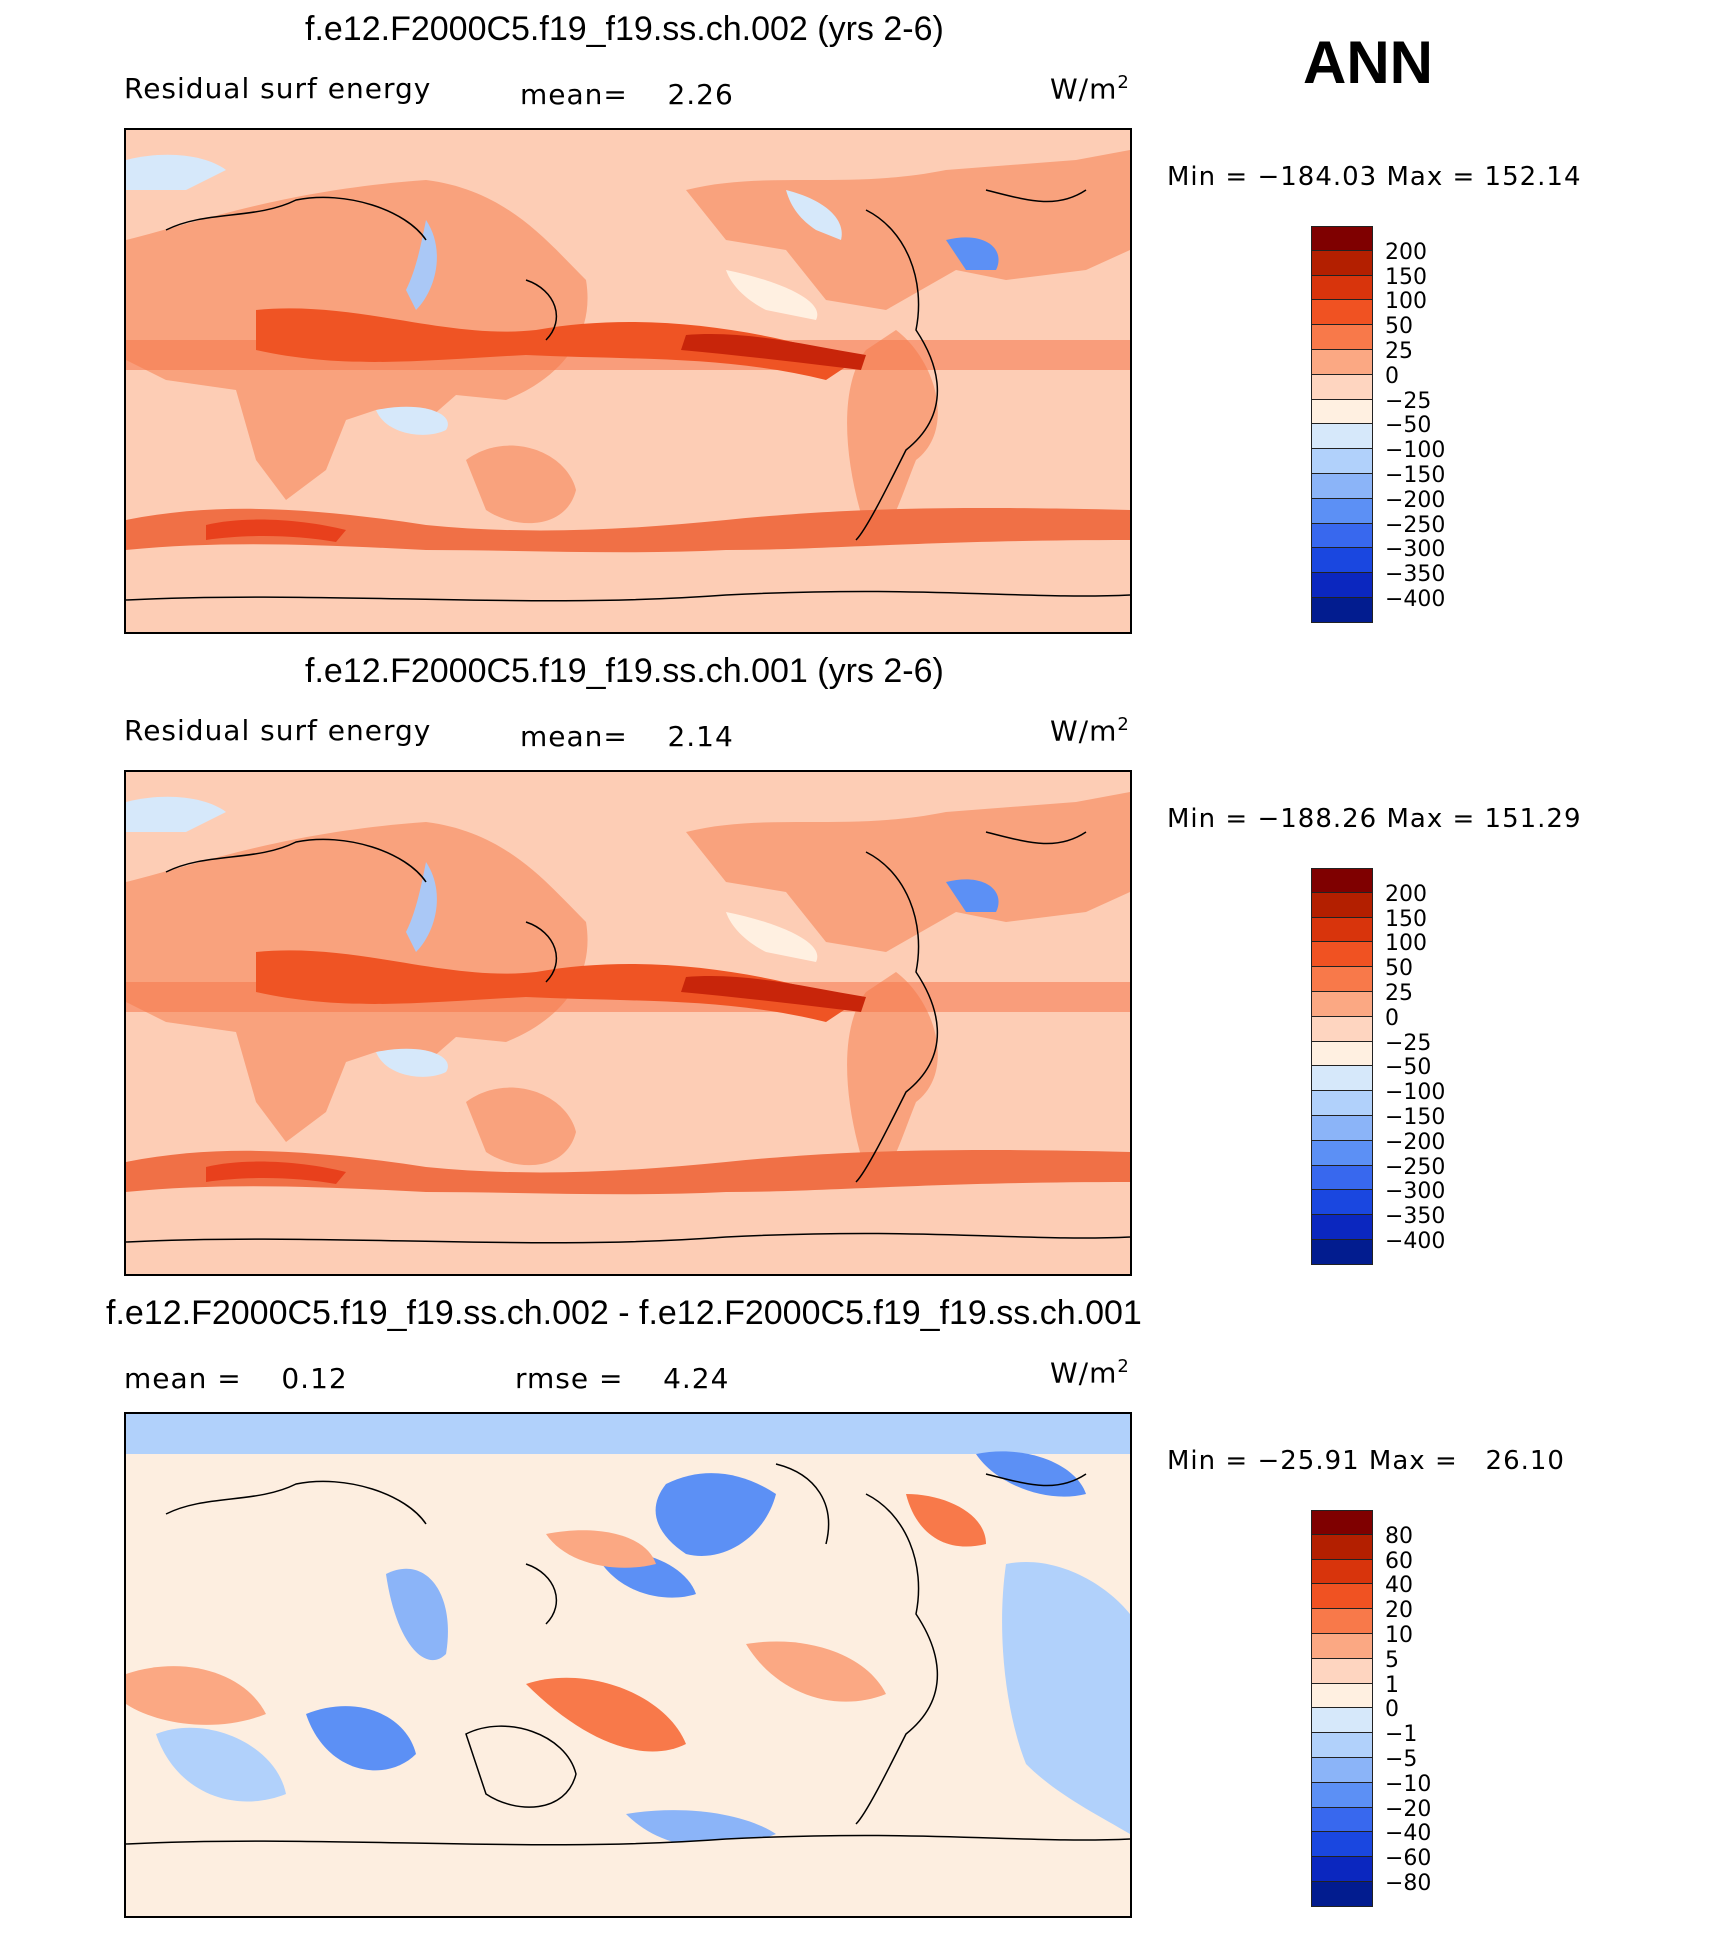 The image size is (1710, 1941). I want to click on colorbar-tick-label: 80, so click(1399, 1536).